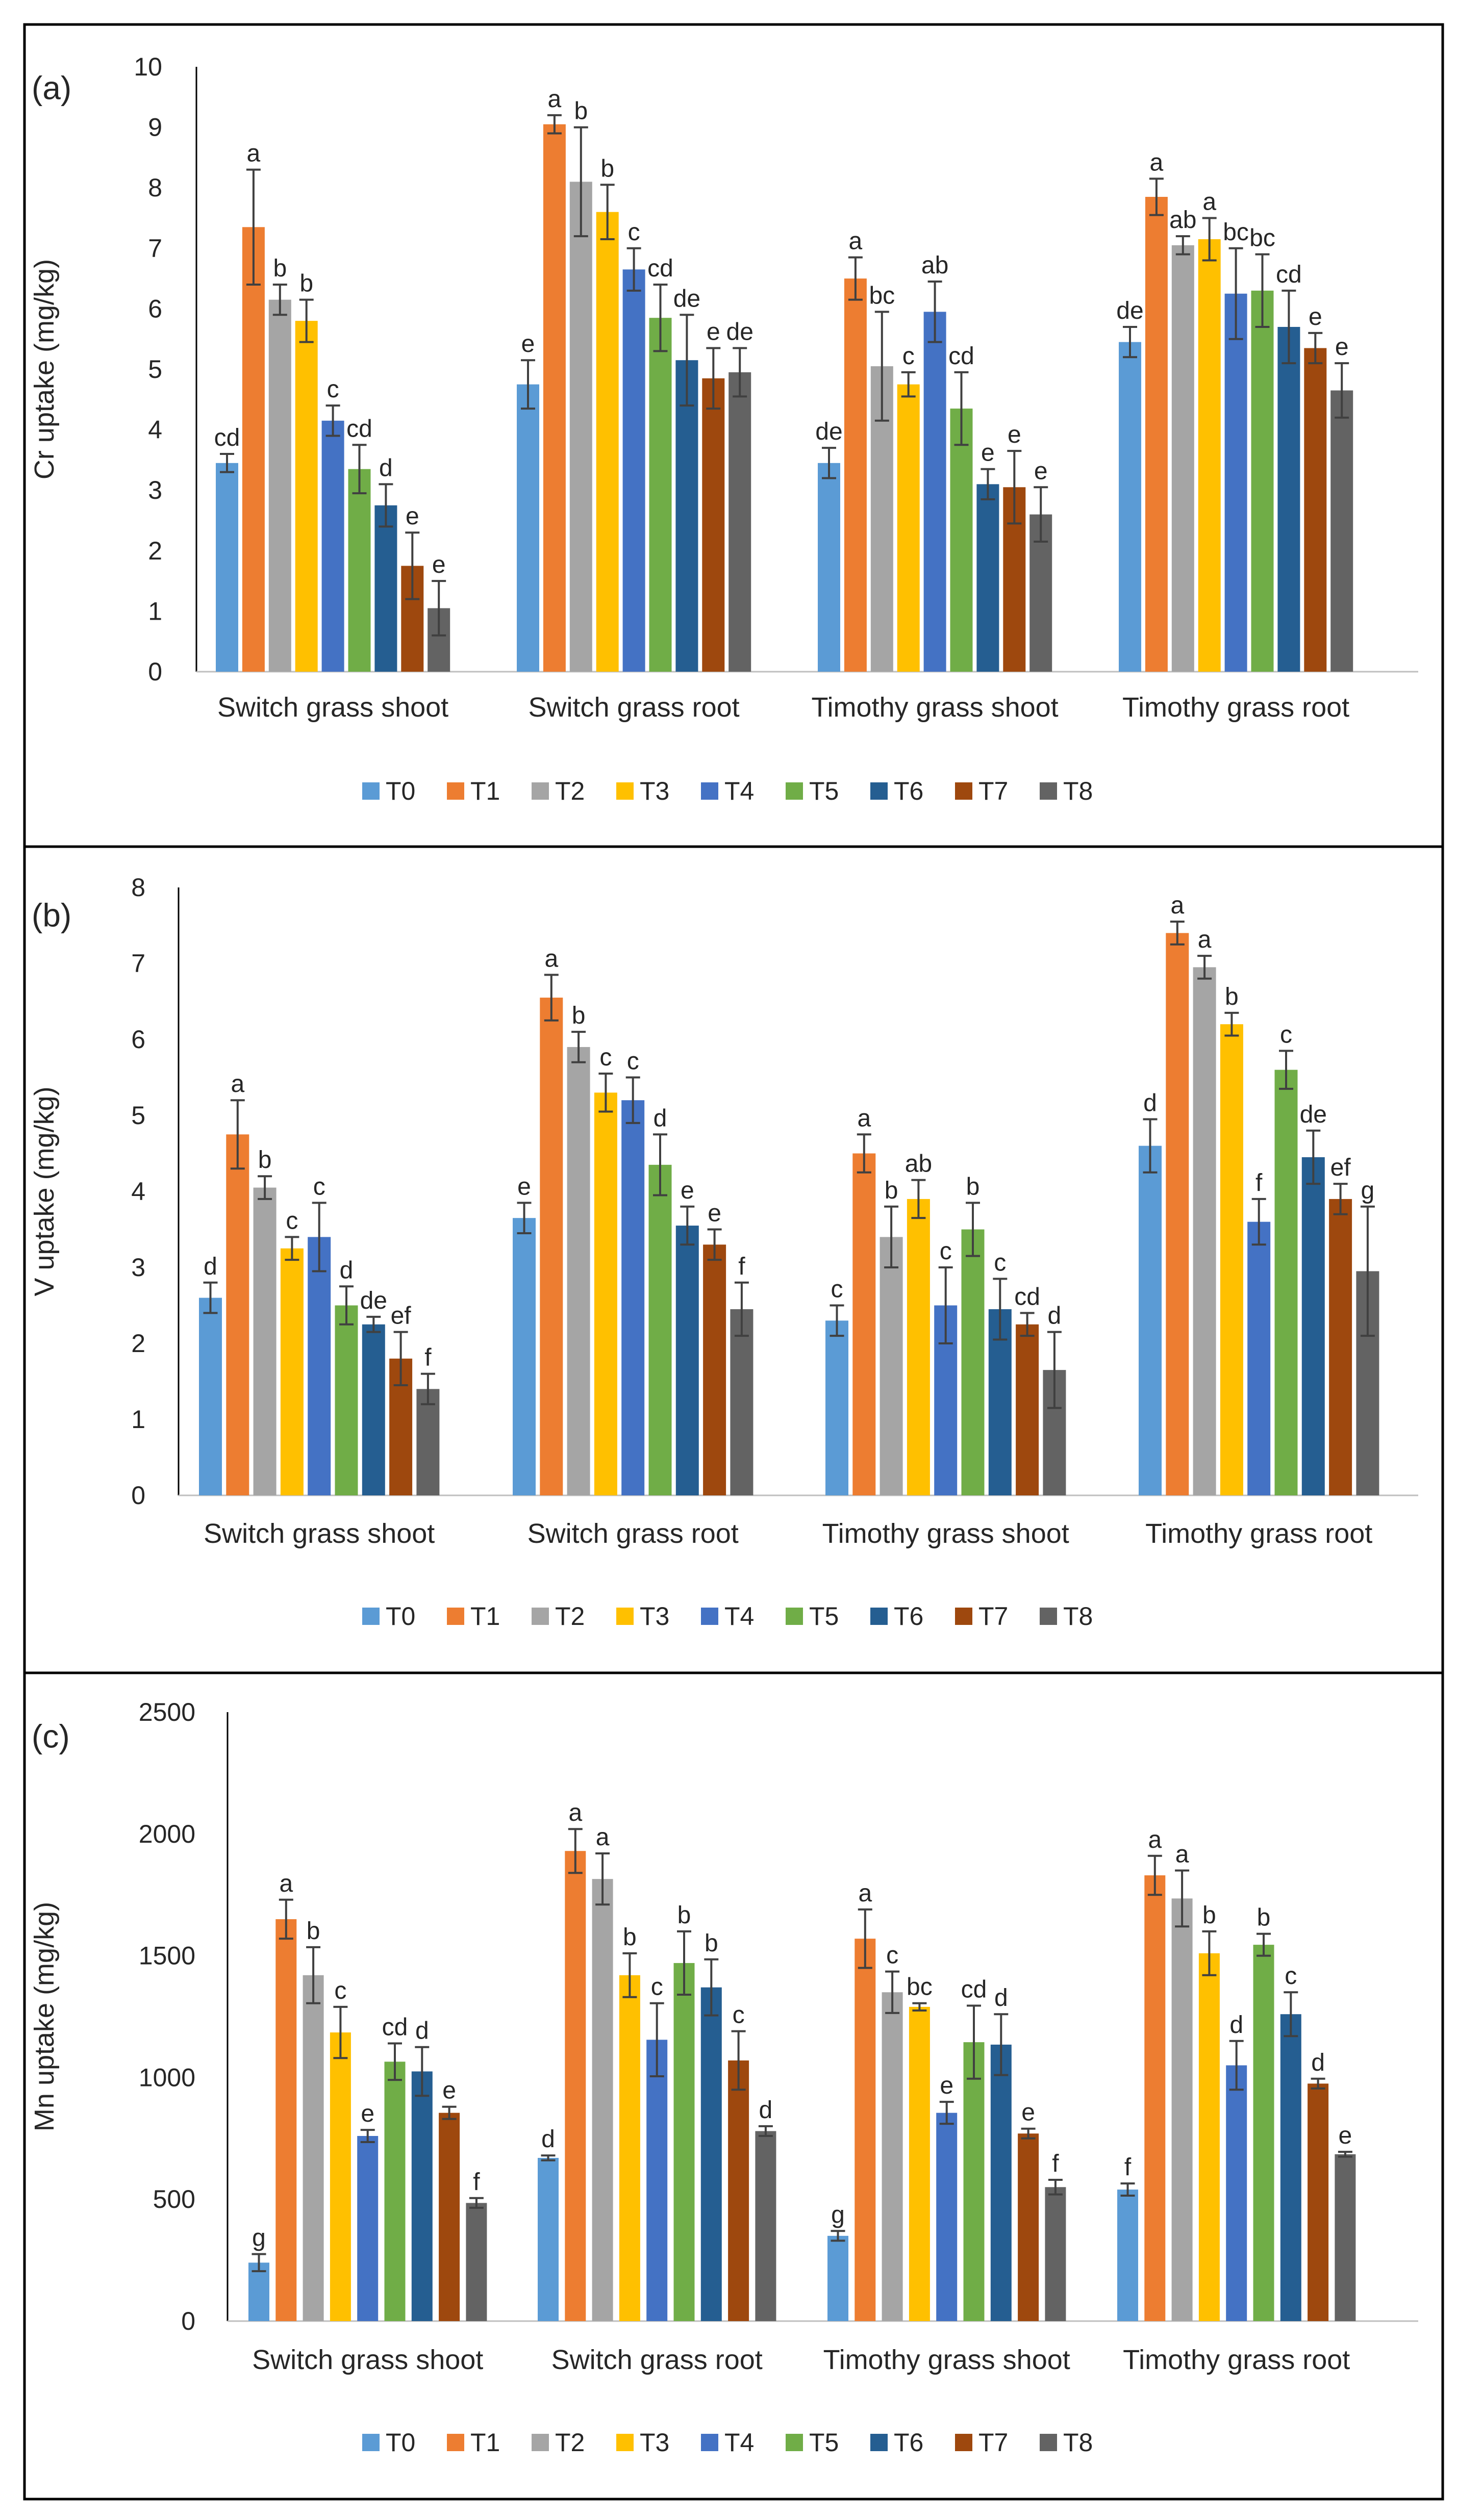  What do you see at coordinates (155, 370) in the screenshot?
I see `y-tick-label: 5` at bounding box center [155, 370].